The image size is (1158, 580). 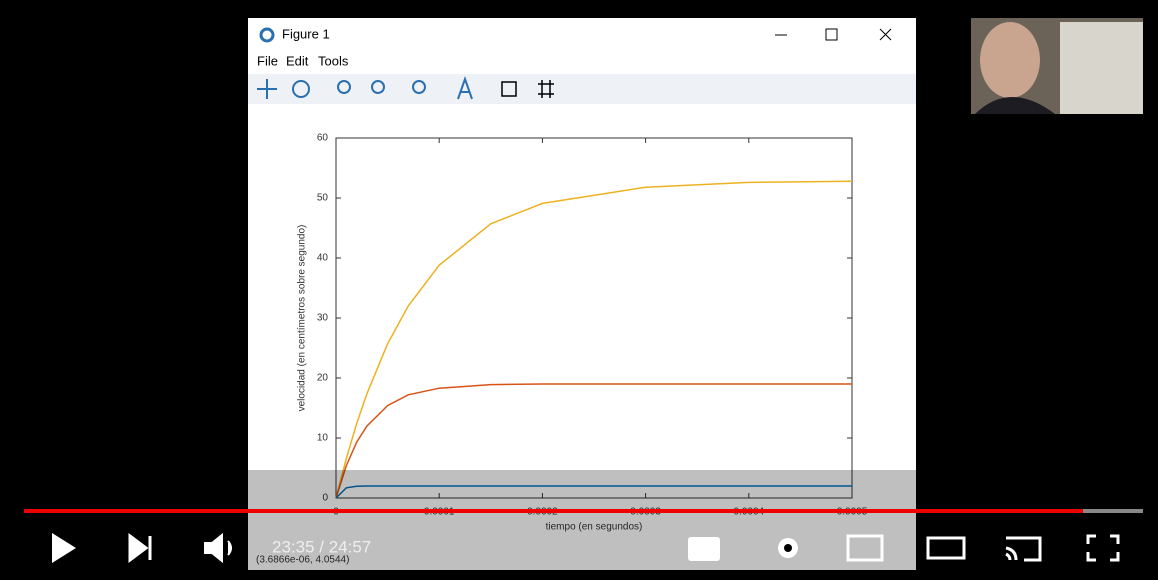 I want to click on theater-button, so click(x=946, y=548).